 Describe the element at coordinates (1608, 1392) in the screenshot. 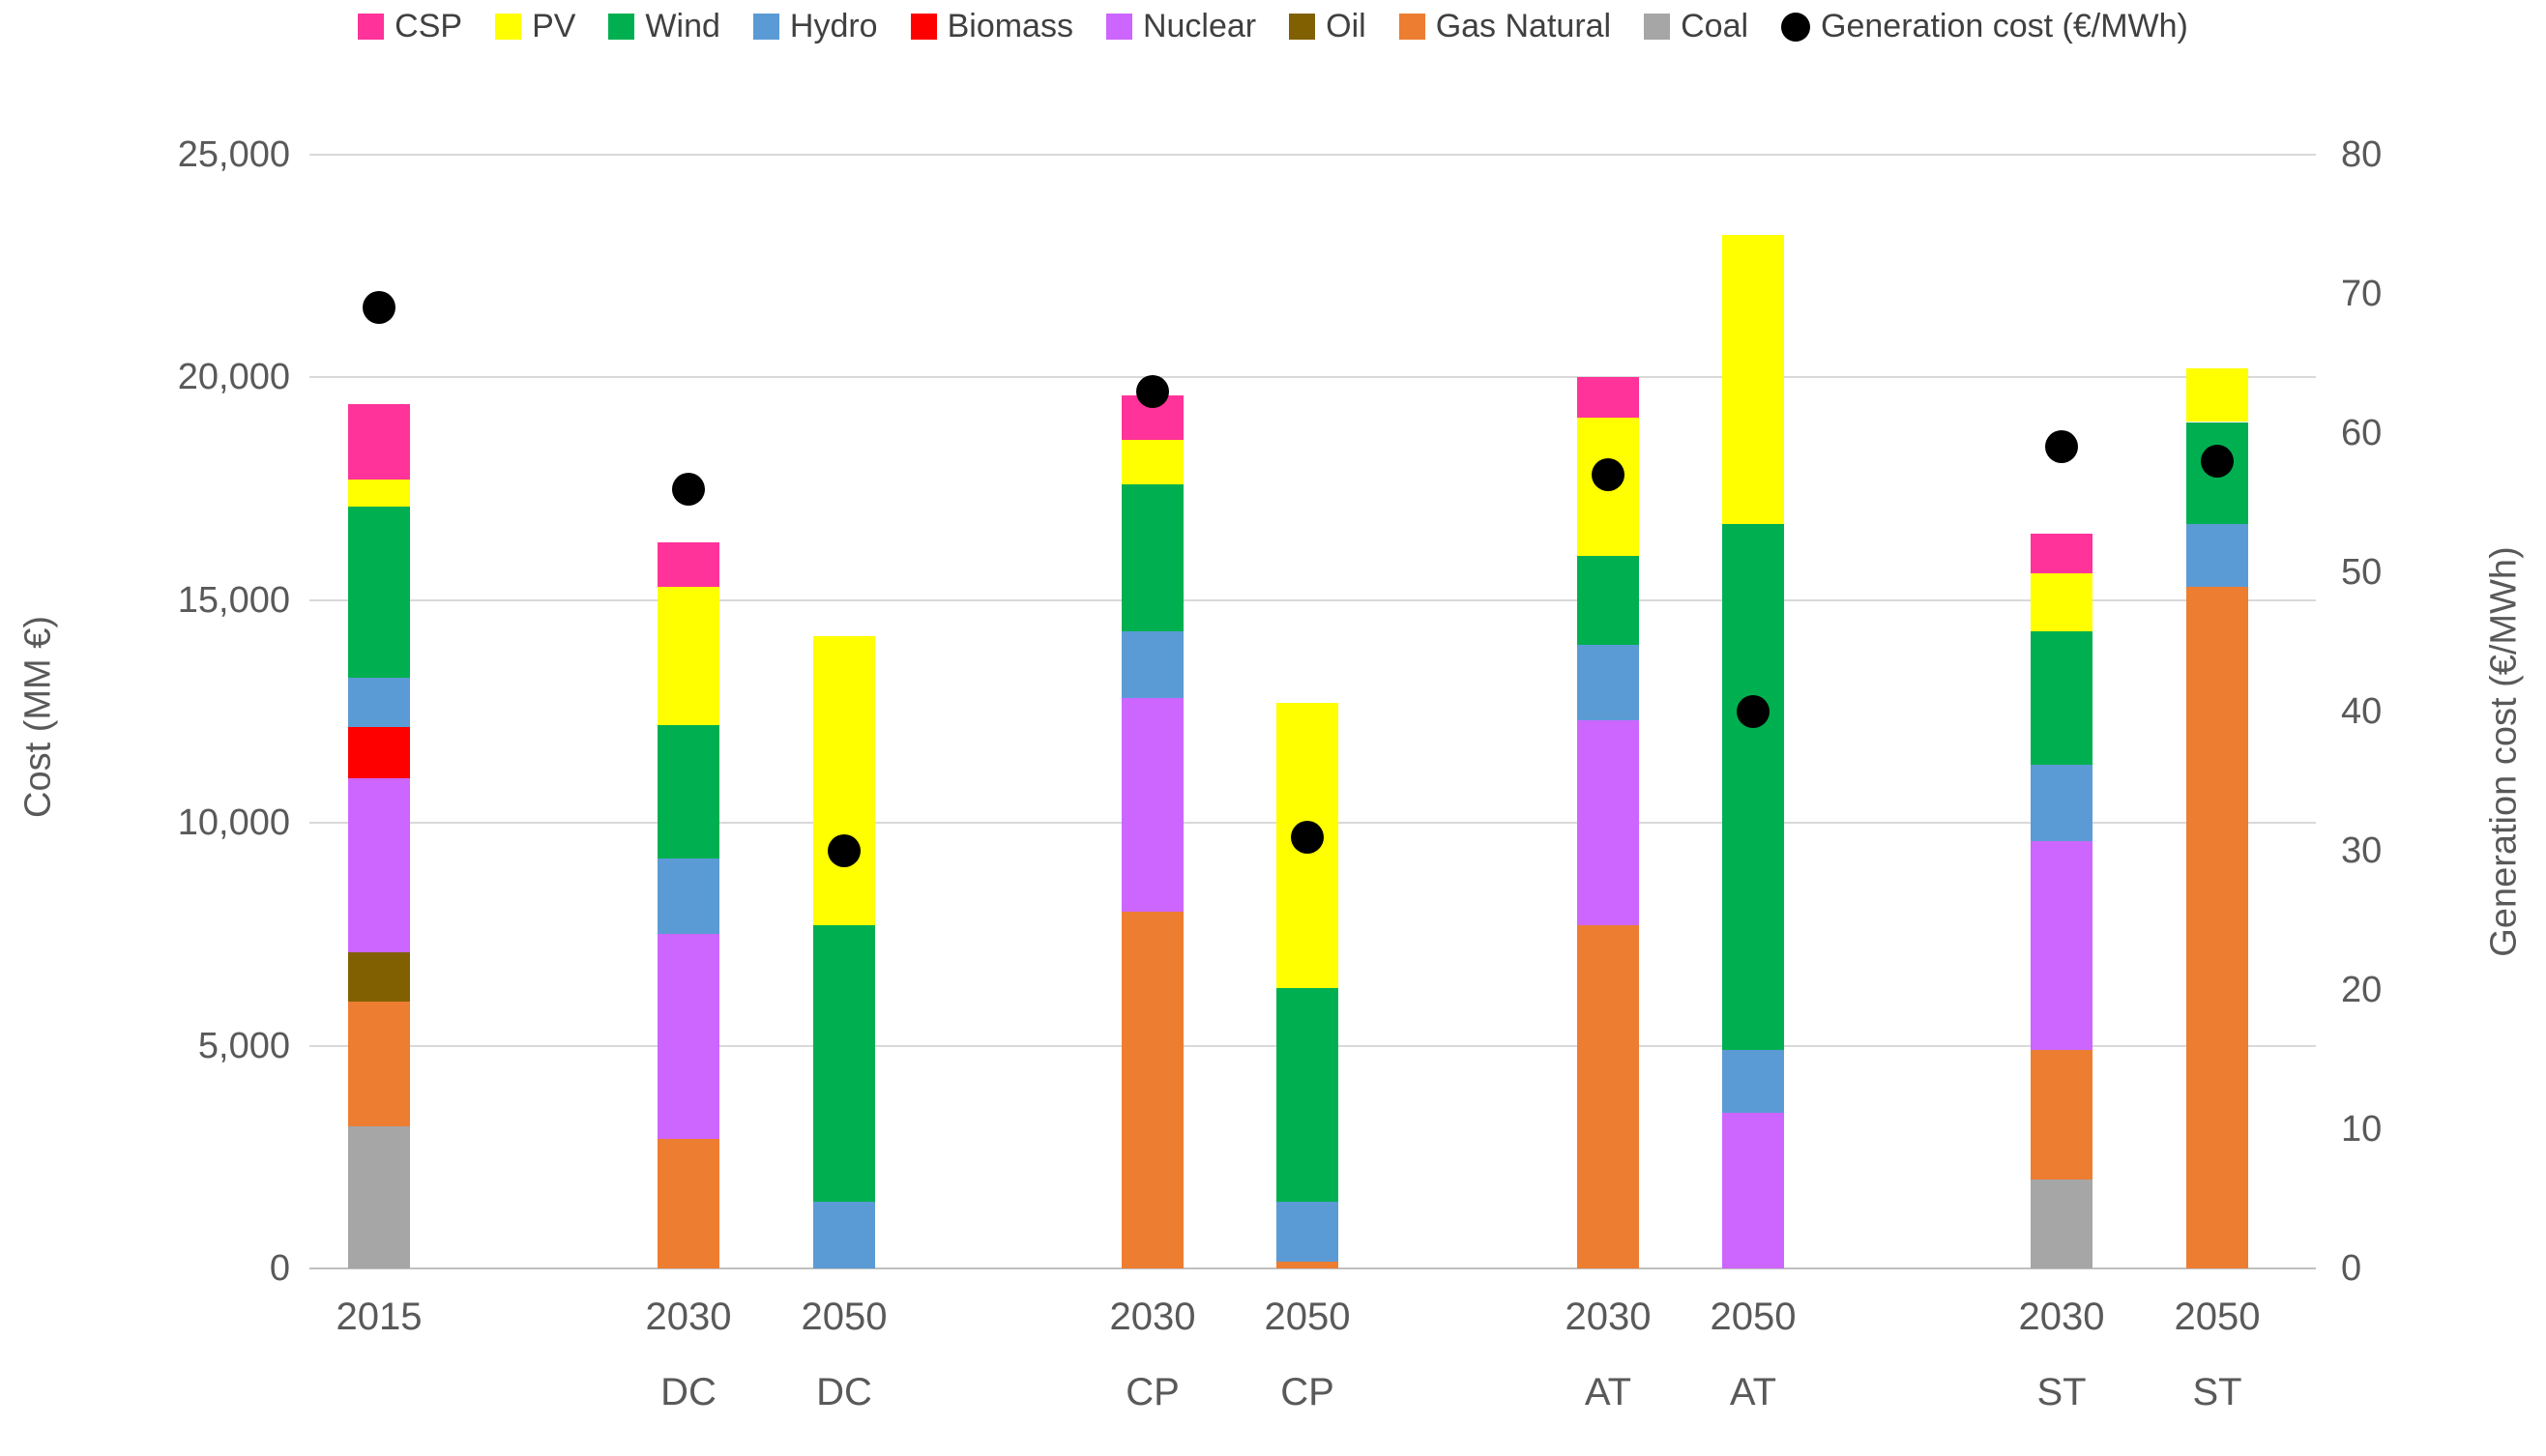

I see `x-axis-label-scenario: AT` at that location.